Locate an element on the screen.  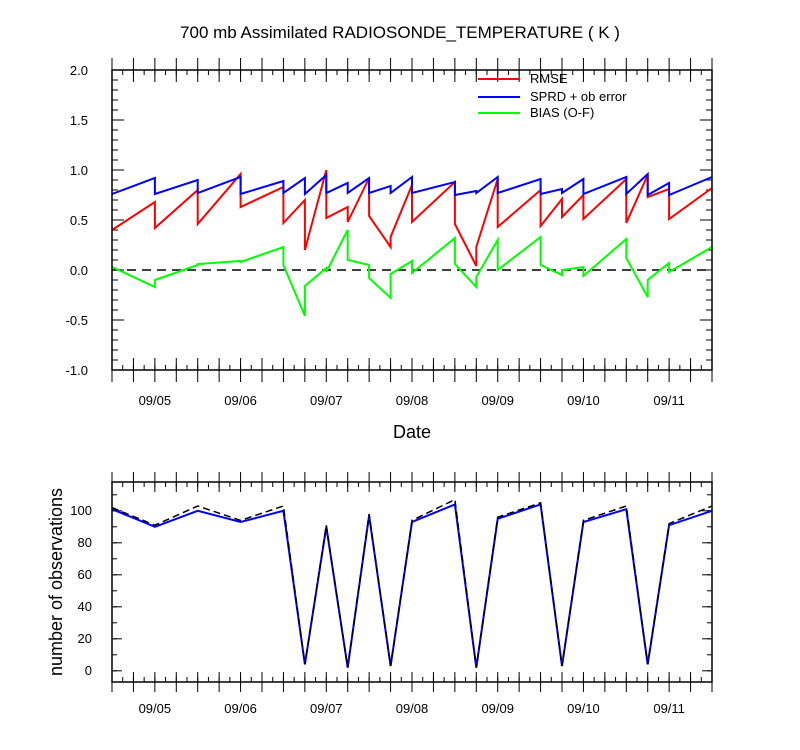
y-tick-label: 100 is located at coordinates (81, 510).